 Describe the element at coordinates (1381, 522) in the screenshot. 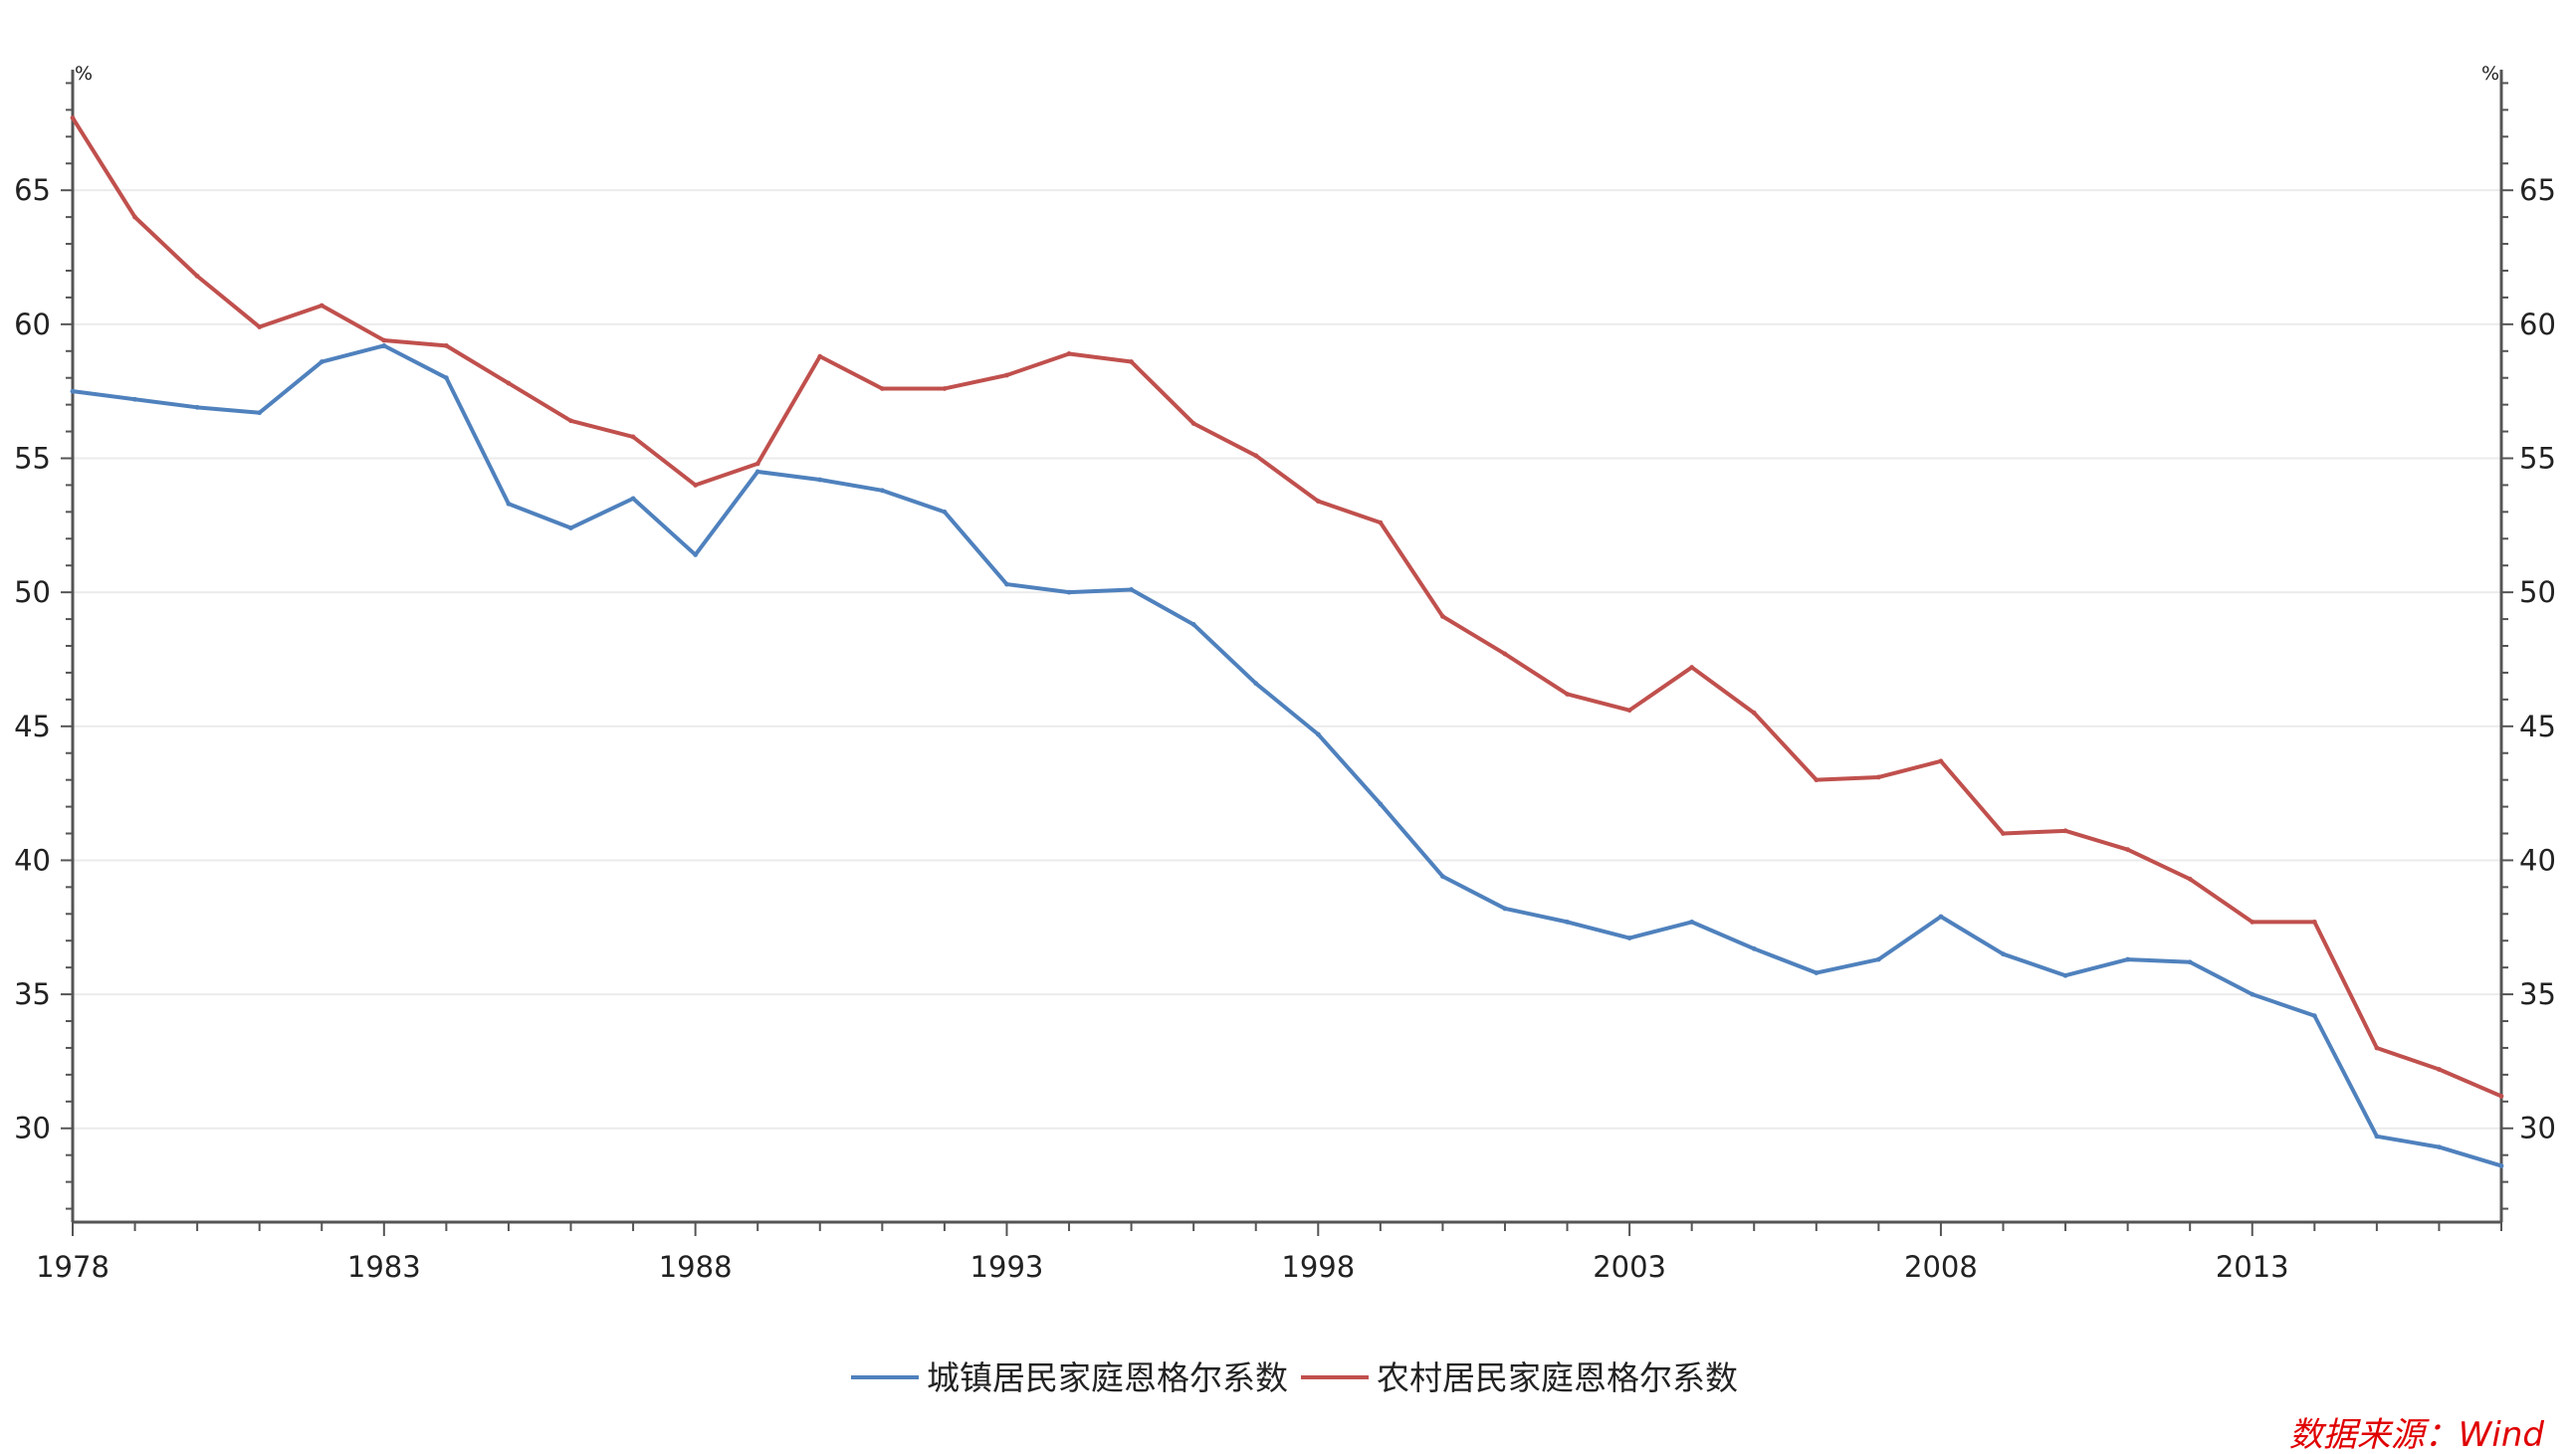

I see `data-point-1-1999` at that location.